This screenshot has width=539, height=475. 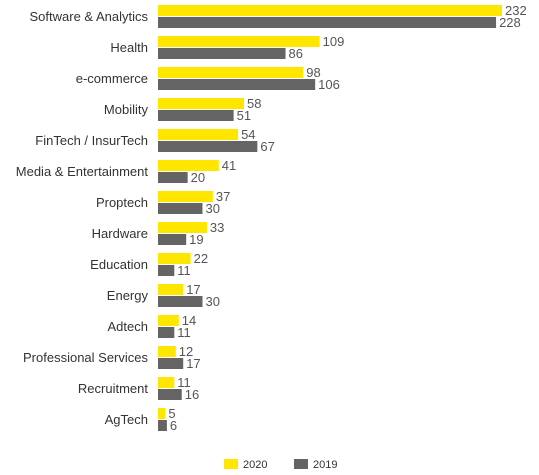 What do you see at coordinates (254, 103) in the screenshot?
I see `value-label-2020: 58` at bounding box center [254, 103].